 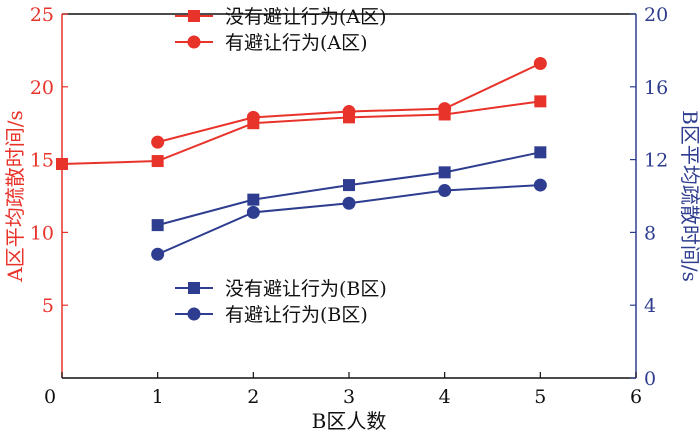 I want to click on y-left-tick-label: 5, so click(x=48, y=306).